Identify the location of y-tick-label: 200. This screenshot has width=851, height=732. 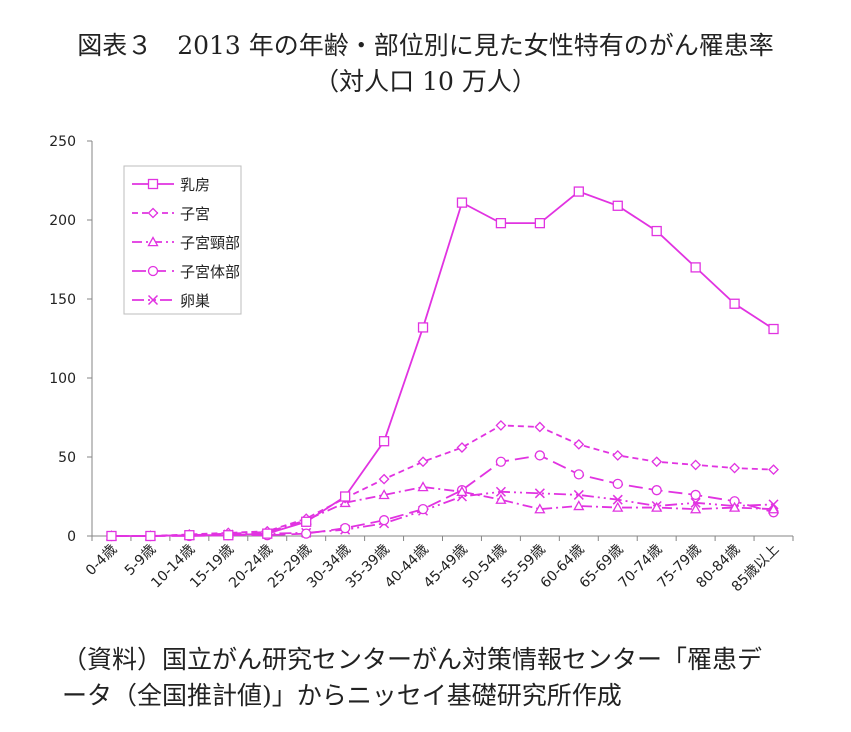
(62, 221).